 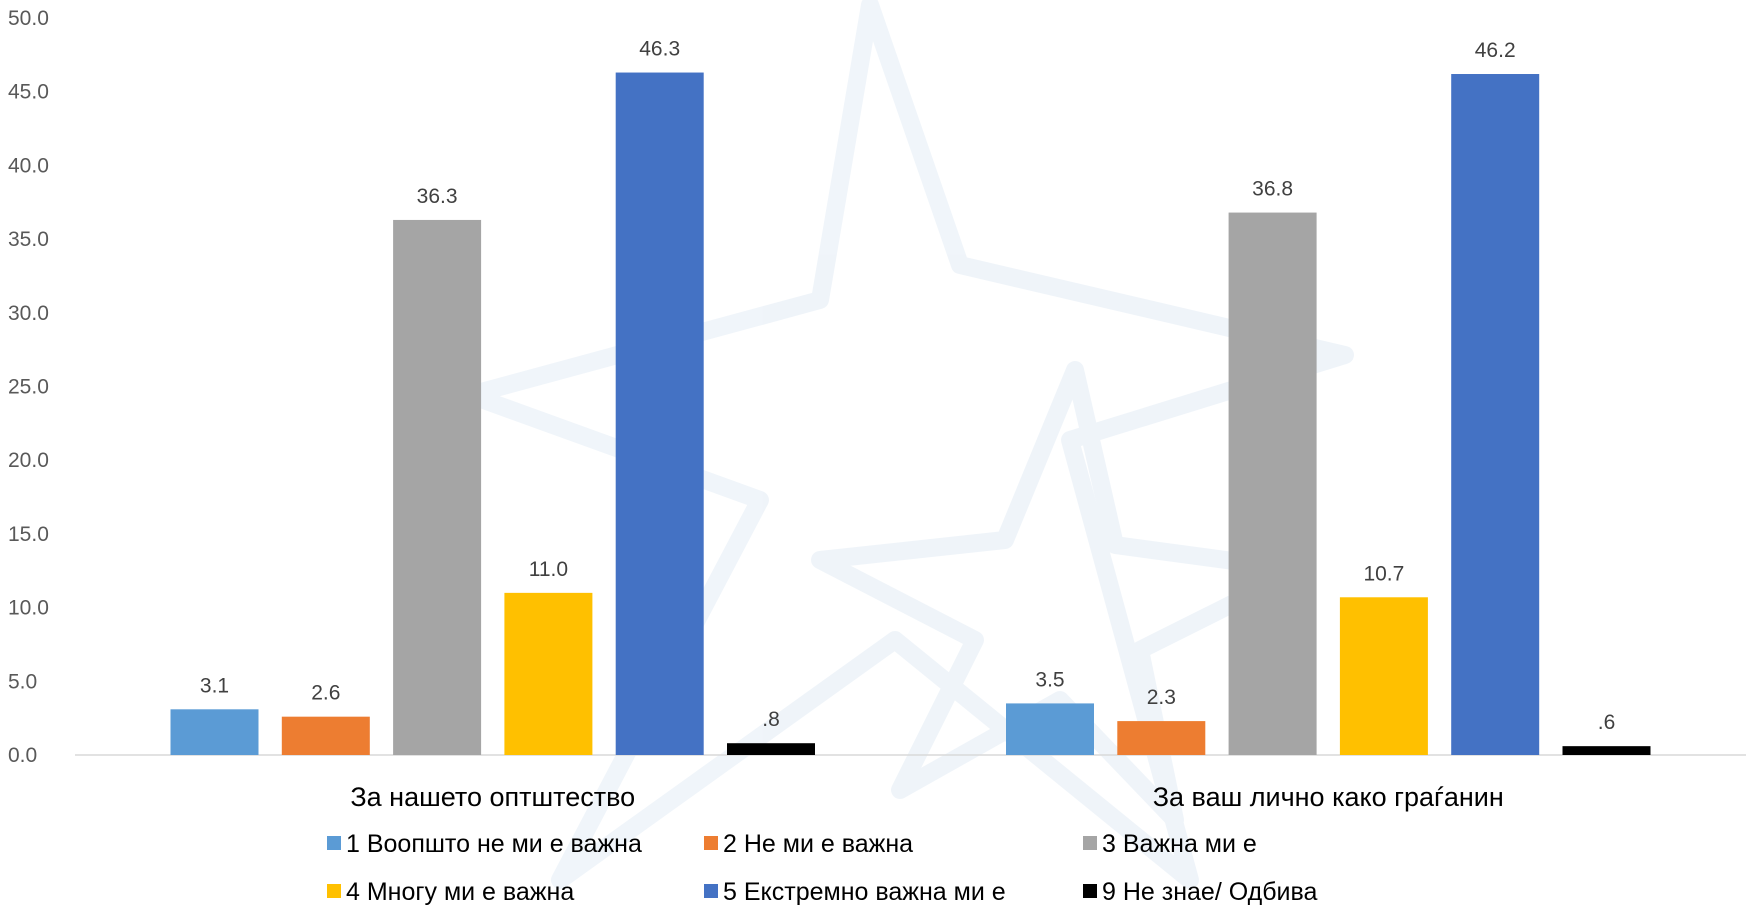 What do you see at coordinates (864, 892) in the screenshot?
I see `legend-label: 5 Екстремно важна ми е` at bounding box center [864, 892].